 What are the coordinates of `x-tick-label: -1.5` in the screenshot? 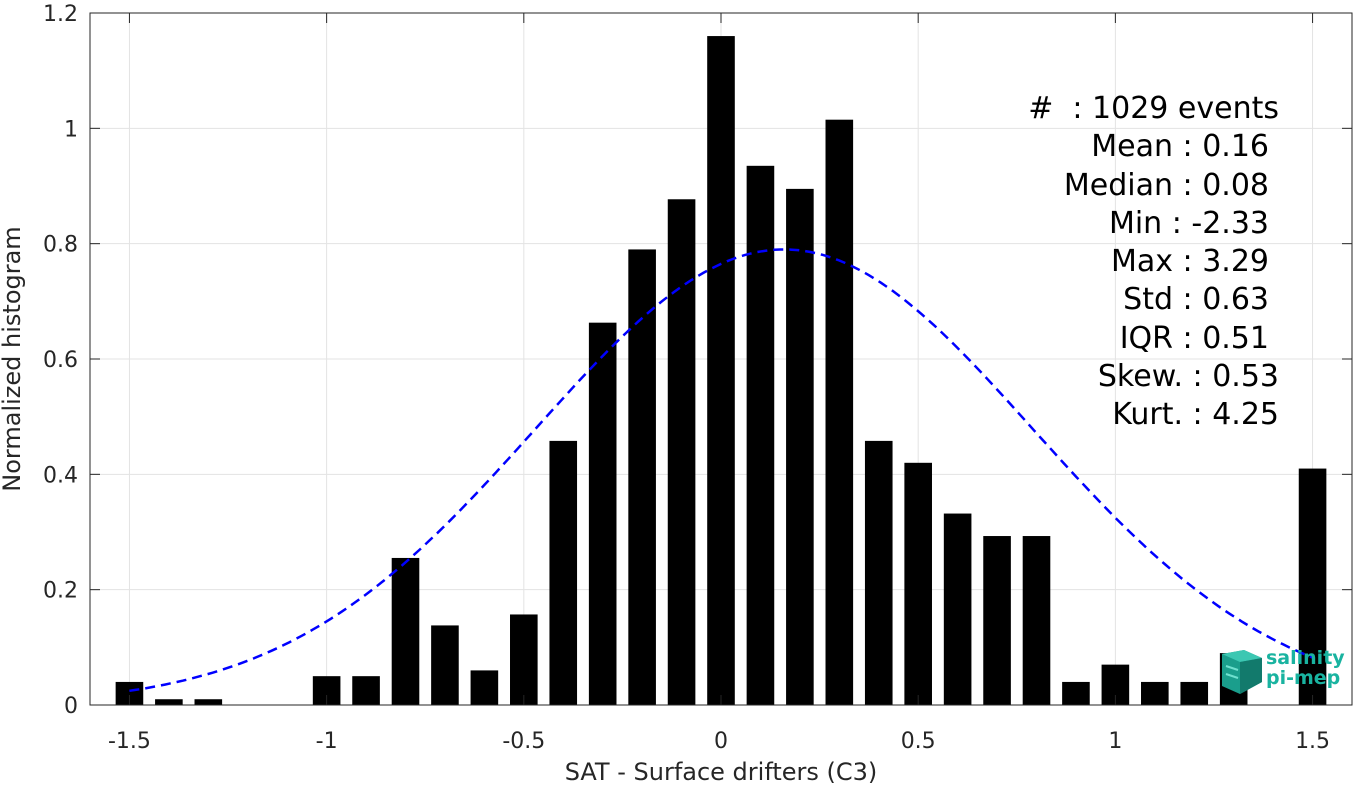 It's located at (129, 741).